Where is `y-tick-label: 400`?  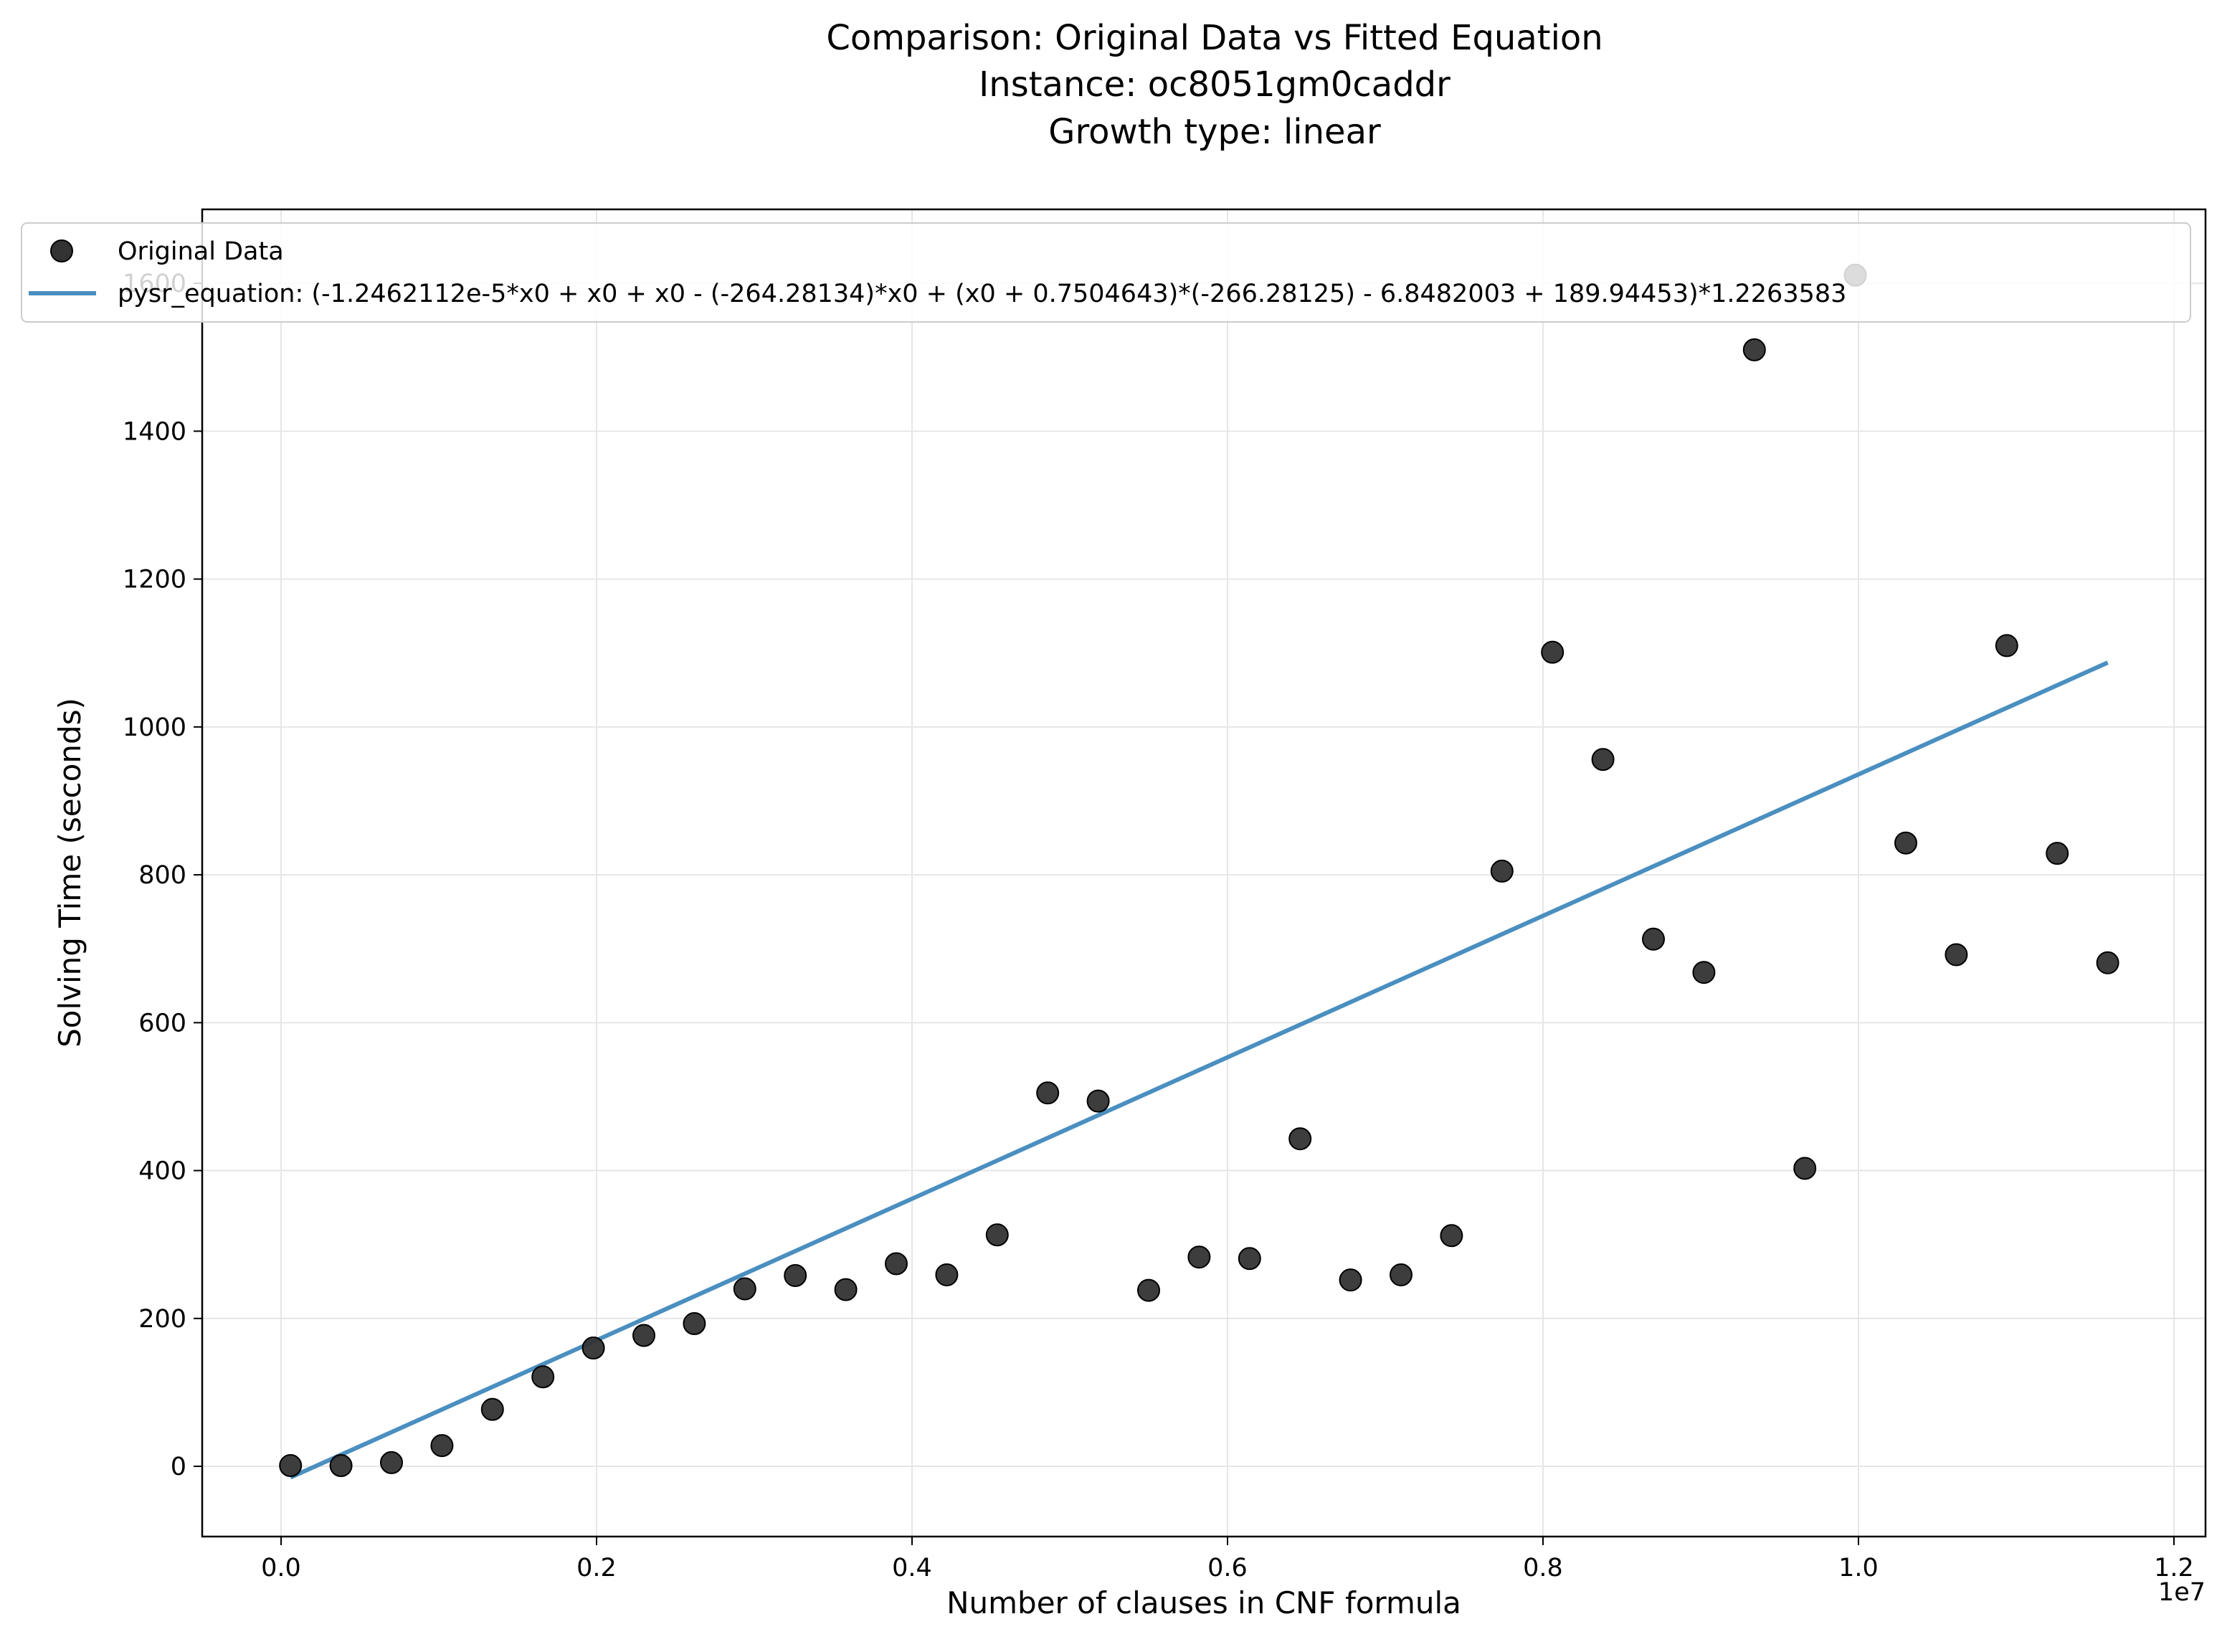
y-tick-label: 400 is located at coordinates (162, 1171).